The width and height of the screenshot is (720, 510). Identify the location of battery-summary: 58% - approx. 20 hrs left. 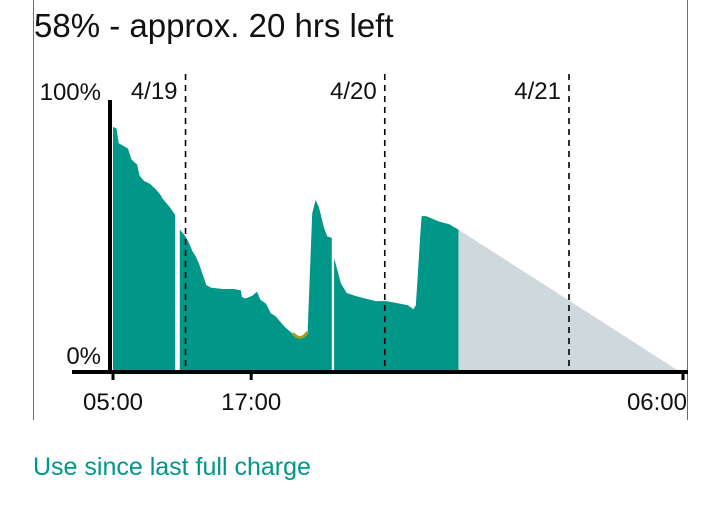
(214, 25).